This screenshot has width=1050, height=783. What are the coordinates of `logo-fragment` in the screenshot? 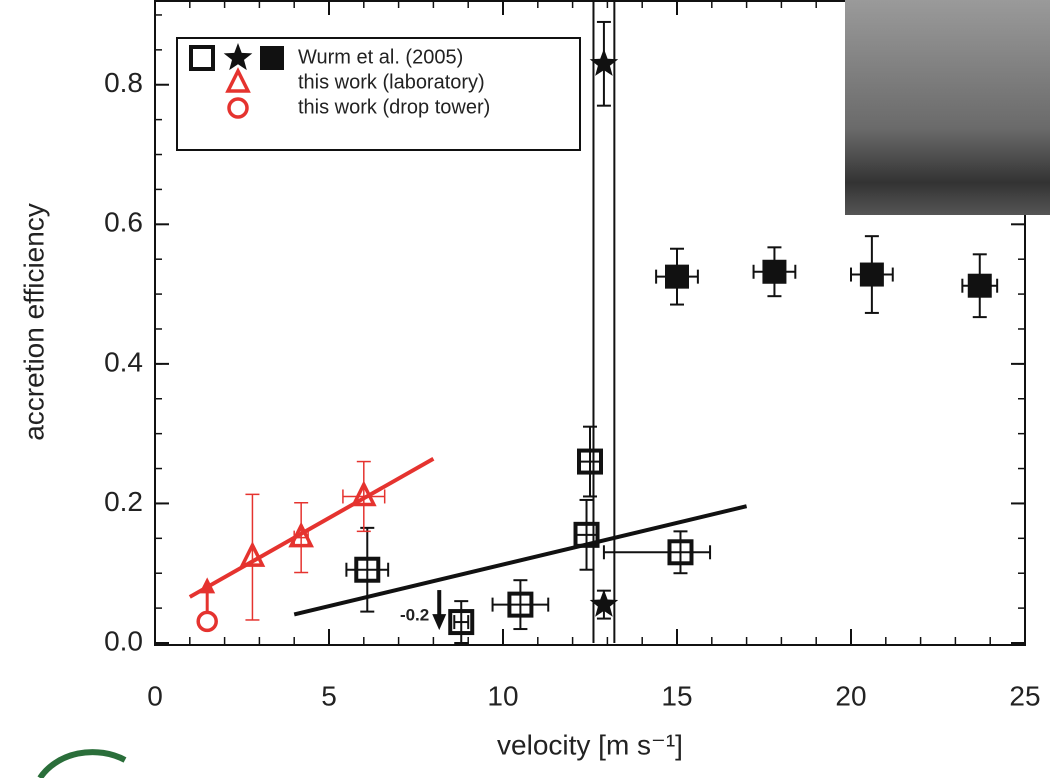 It's located at (82, 764).